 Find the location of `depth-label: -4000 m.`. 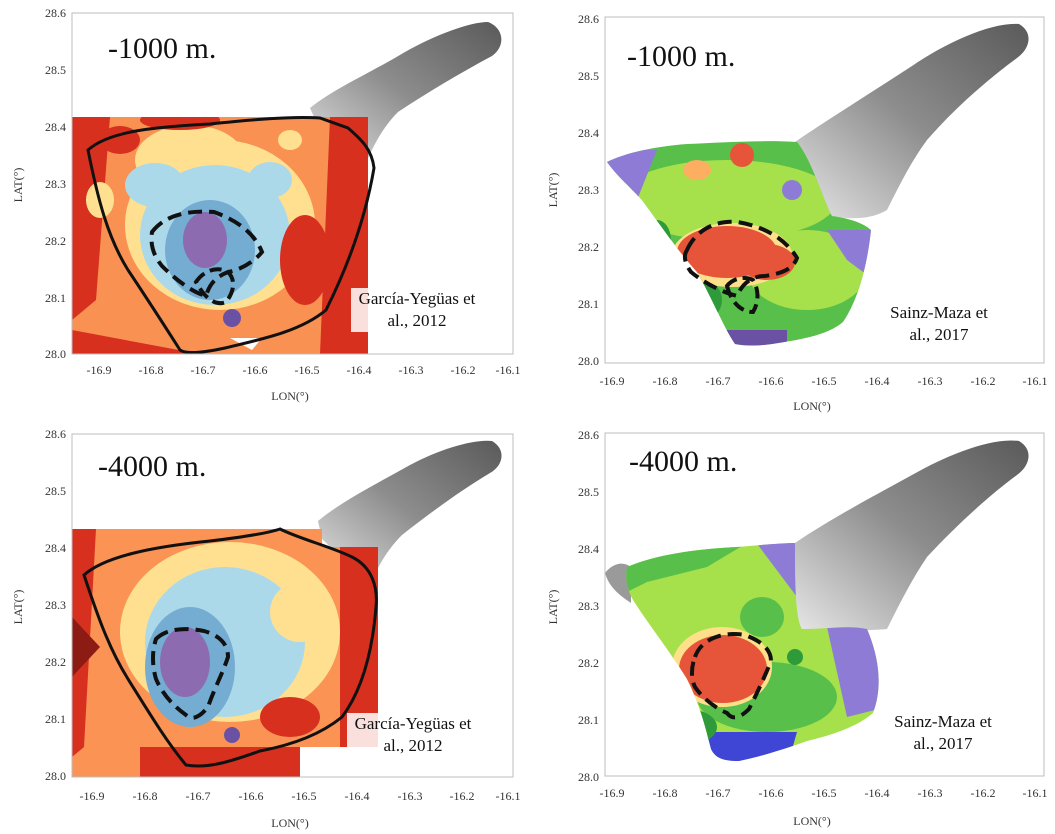

depth-label: -4000 m. is located at coordinates (683, 462).